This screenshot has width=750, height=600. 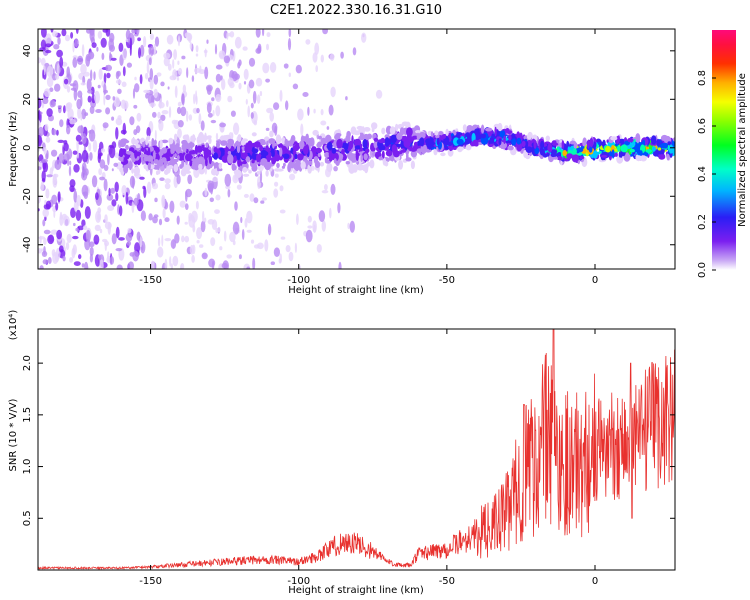 I want to click on y-tick-label: 0, so click(x=27, y=148).